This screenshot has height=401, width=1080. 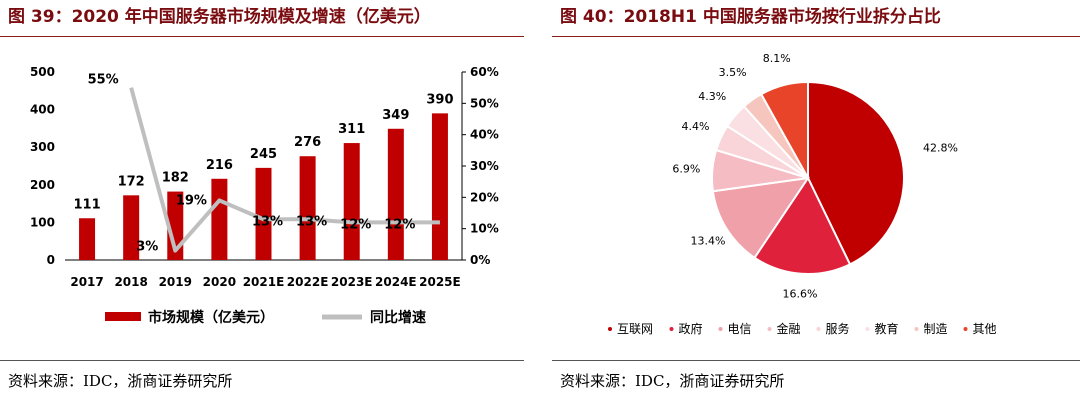 I want to click on growth-line, so click(x=284, y=170).